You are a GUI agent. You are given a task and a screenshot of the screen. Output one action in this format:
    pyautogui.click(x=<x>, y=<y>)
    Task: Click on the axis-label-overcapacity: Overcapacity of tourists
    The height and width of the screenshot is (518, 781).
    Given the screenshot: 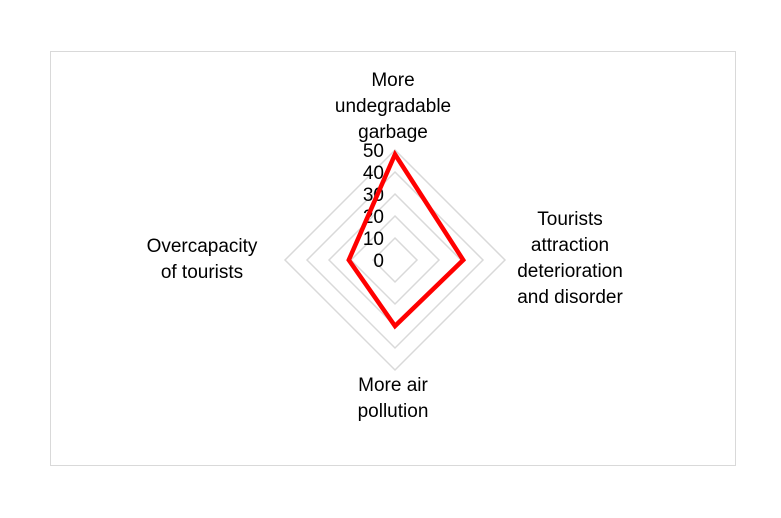 What is the action you would take?
    pyautogui.click(x=202, y=259)
    